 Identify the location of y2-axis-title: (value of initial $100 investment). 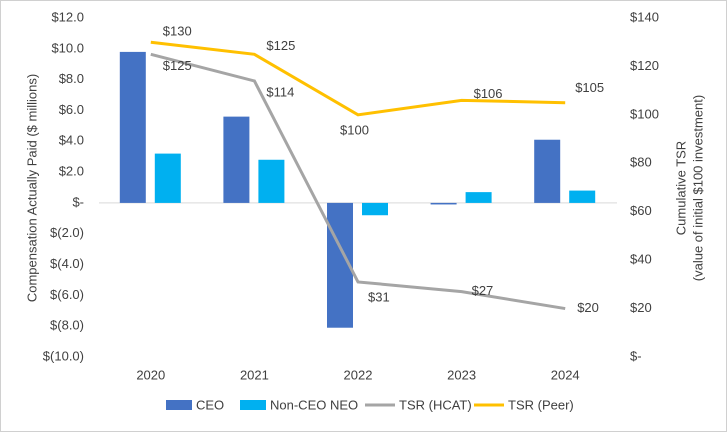
(697, 188).